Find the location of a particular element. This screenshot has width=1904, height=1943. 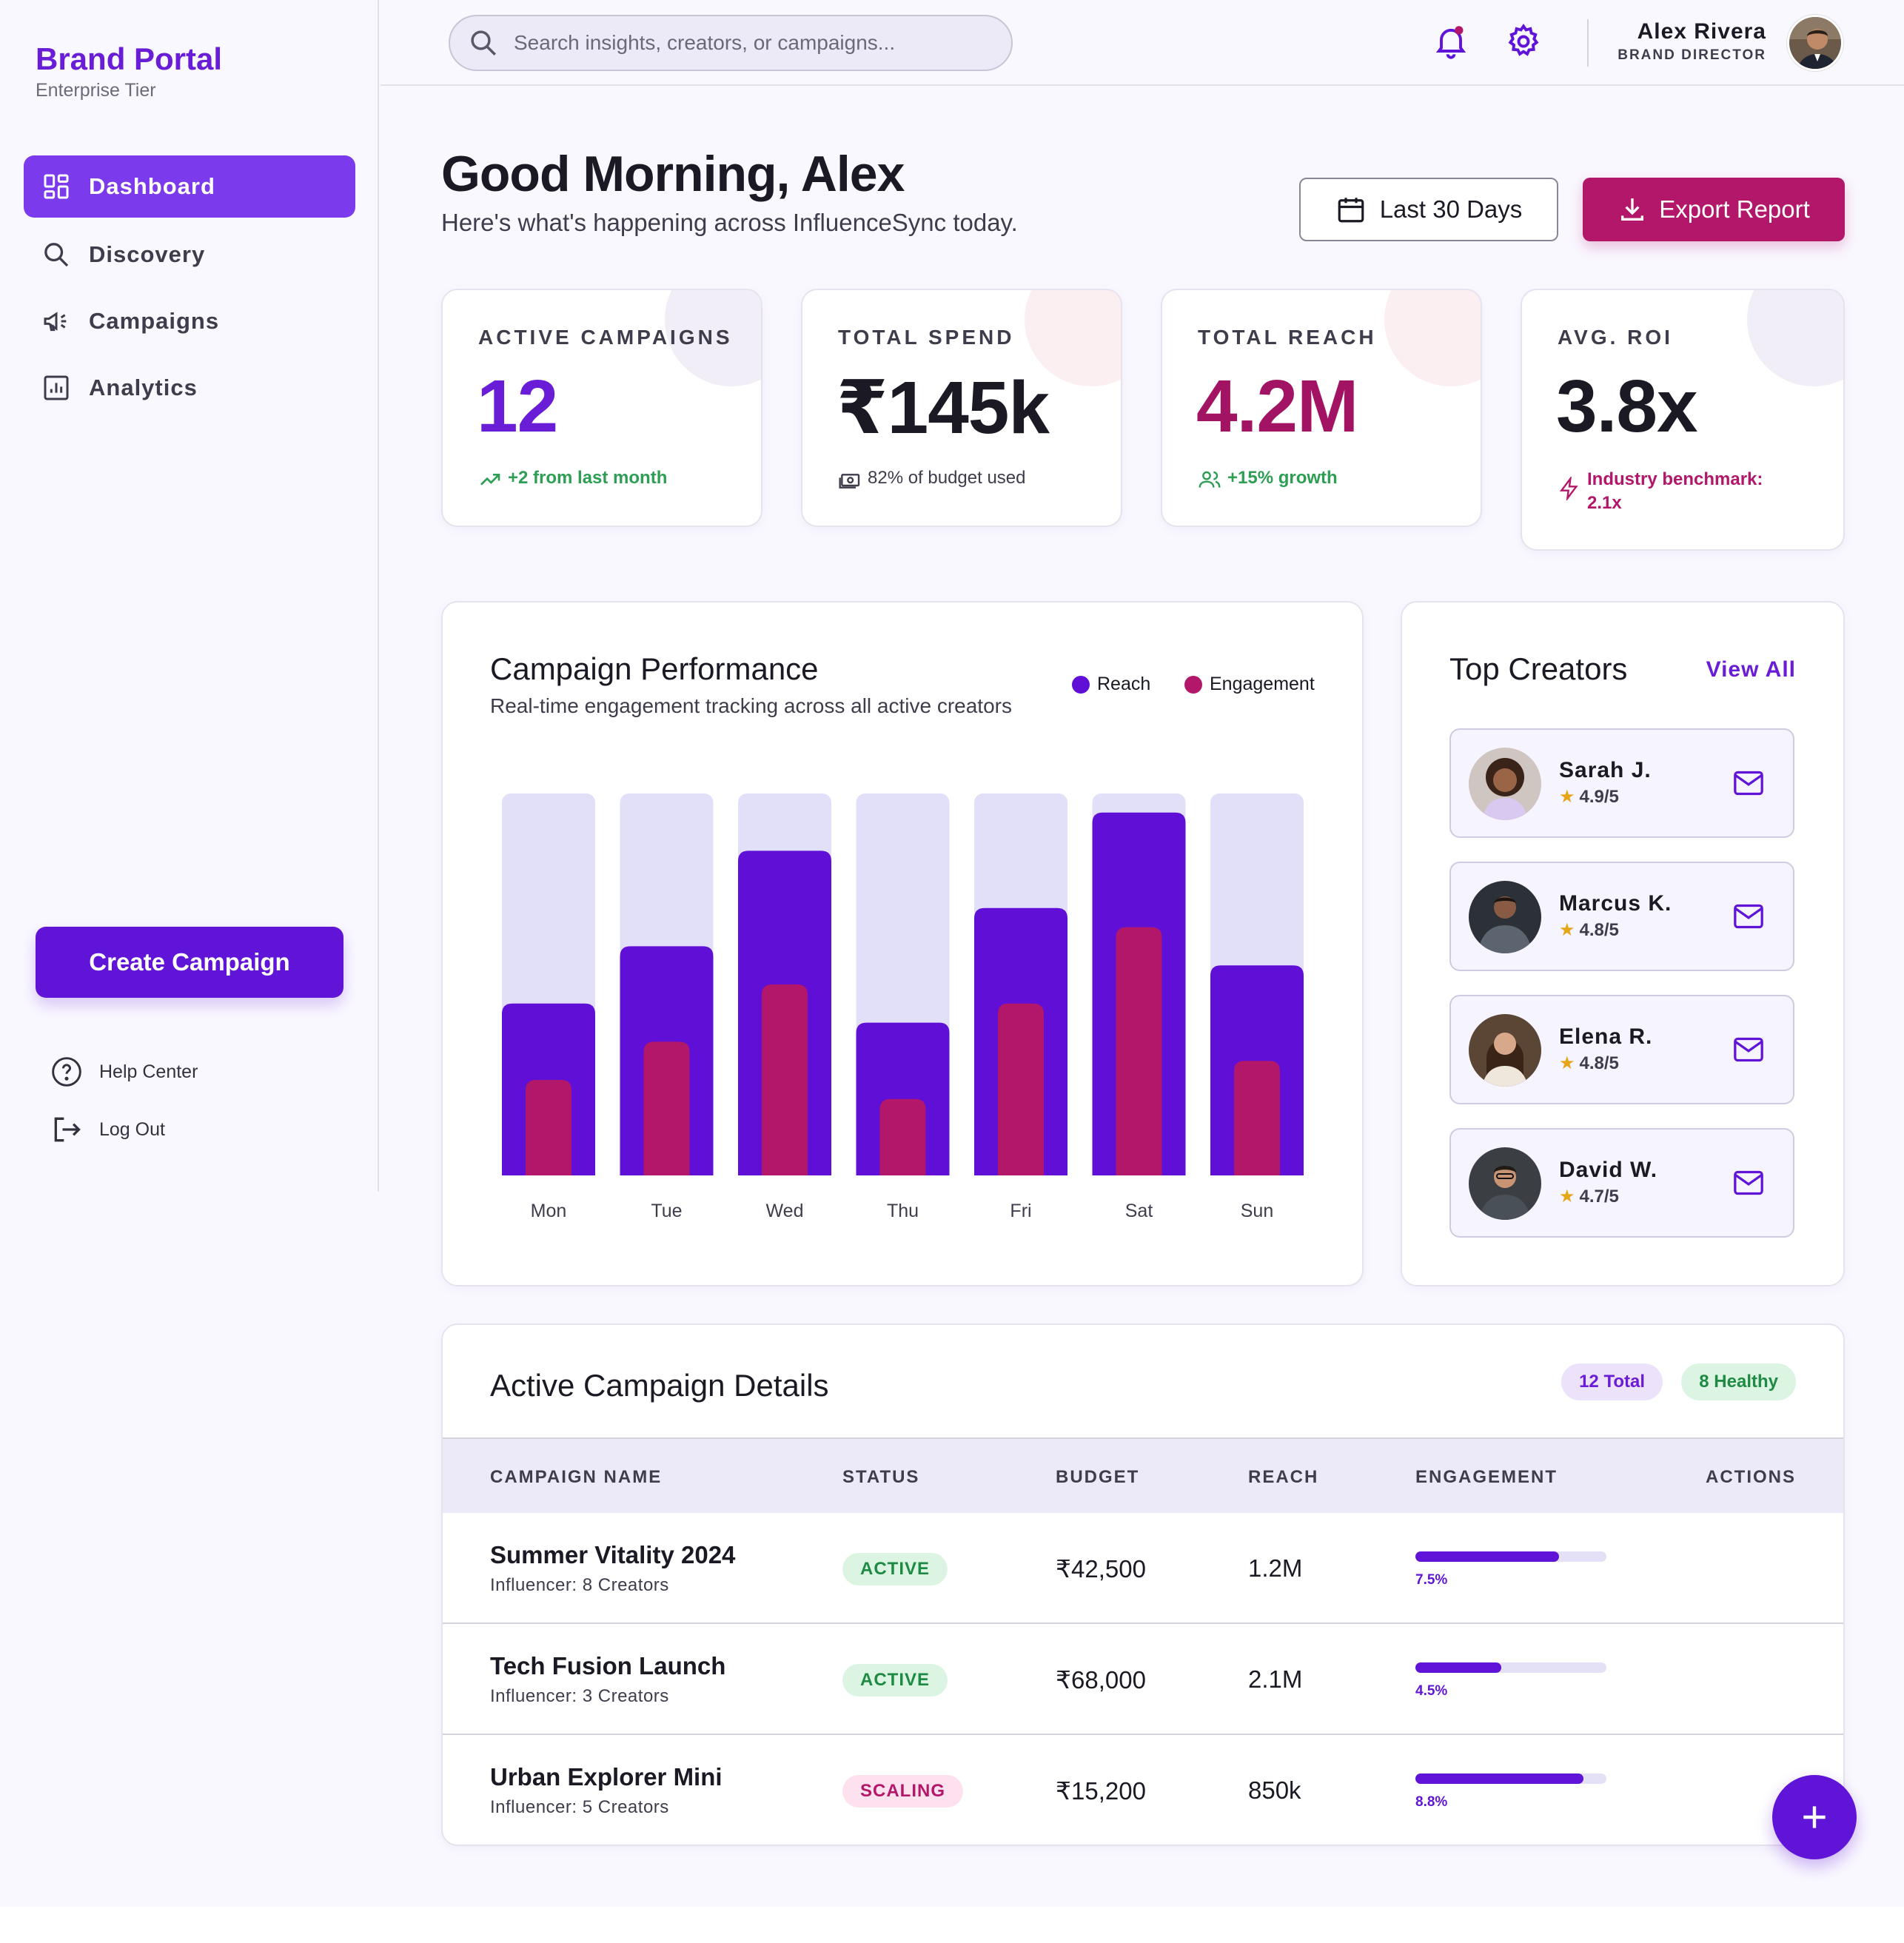

bar-engagement-tue is located at coordinates (666, 1108).